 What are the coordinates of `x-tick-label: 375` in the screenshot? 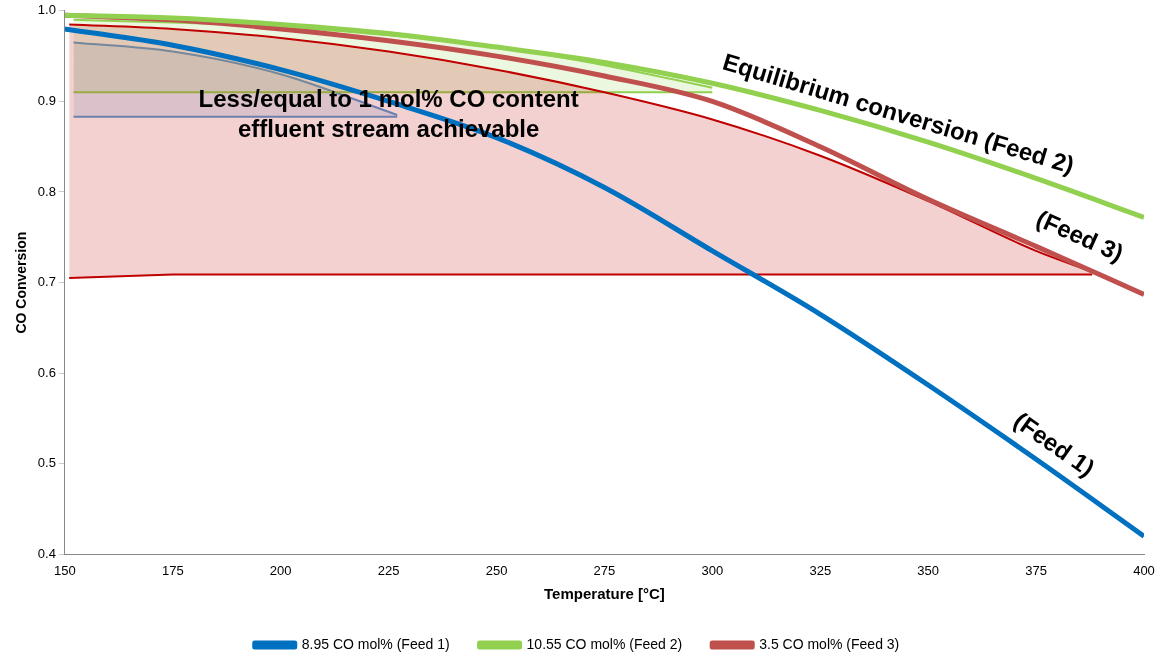 It's located at (1036, 570).